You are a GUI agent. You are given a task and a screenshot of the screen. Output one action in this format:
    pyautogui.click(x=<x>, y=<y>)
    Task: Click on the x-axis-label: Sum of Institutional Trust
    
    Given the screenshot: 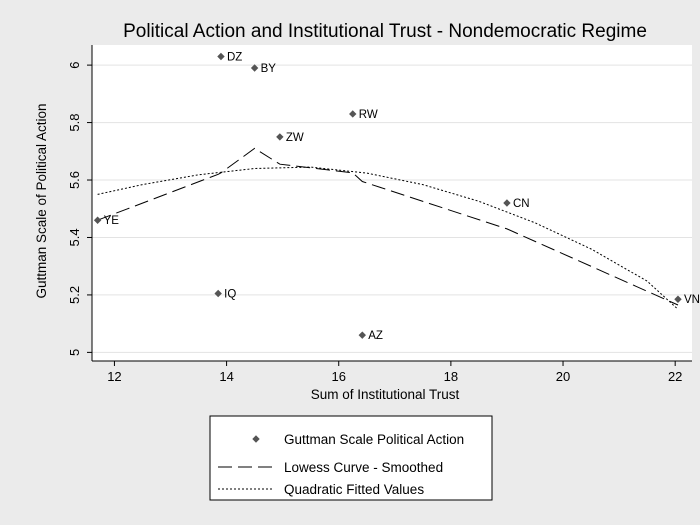 What is the action you would take?
    pyautogui.click(x=385, y=394)
    